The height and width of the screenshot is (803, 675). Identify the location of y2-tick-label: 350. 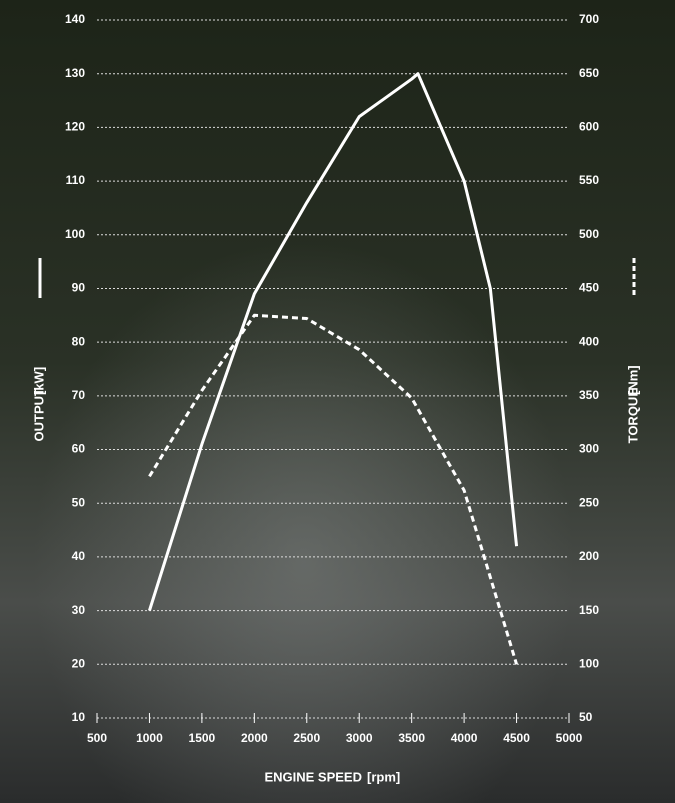
(589, 395).